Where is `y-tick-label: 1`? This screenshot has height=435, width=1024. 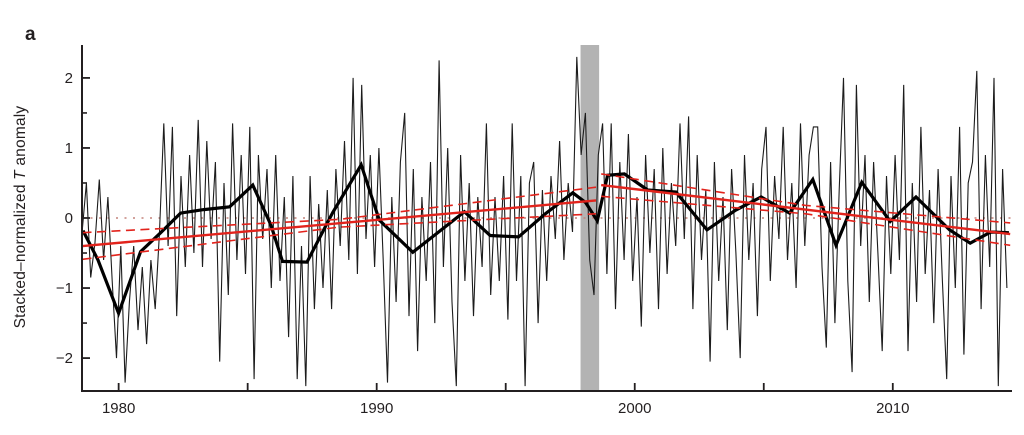
y-tick-label: 1 is located at coordinates (69, 148).